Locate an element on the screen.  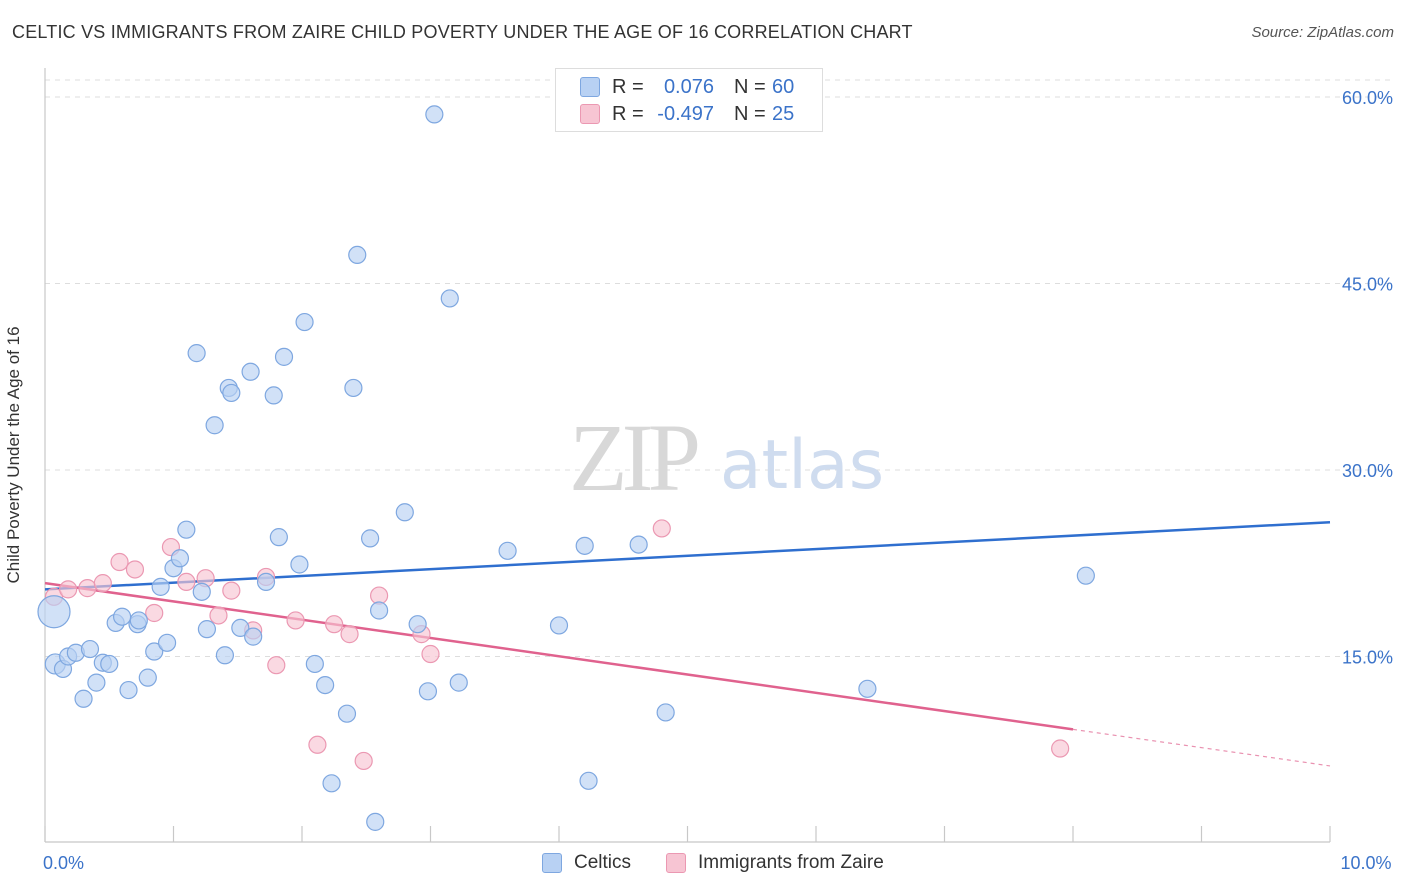
x-tick-label: 0.0% is located at coordinates (63, 863).